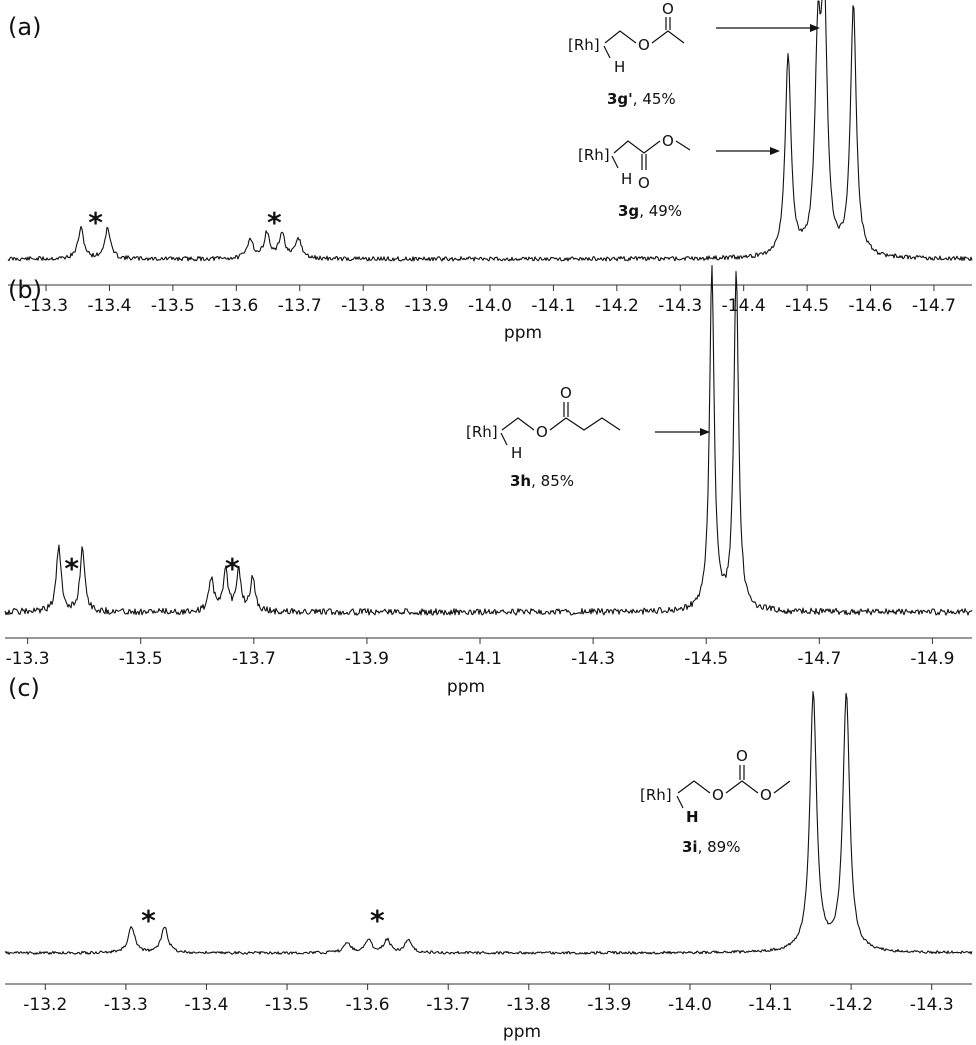  What do you see at coordinates (650, 211) in the screenshot?
I see `caption-3g: 3g, 49%` at bounding box center [650, 211].